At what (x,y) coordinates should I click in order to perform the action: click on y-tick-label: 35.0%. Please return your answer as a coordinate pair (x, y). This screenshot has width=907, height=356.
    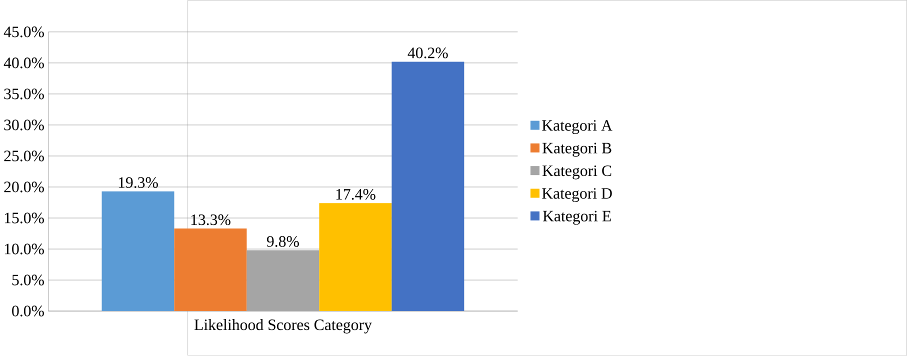
    Looking at the image, I should click on (24, 94).